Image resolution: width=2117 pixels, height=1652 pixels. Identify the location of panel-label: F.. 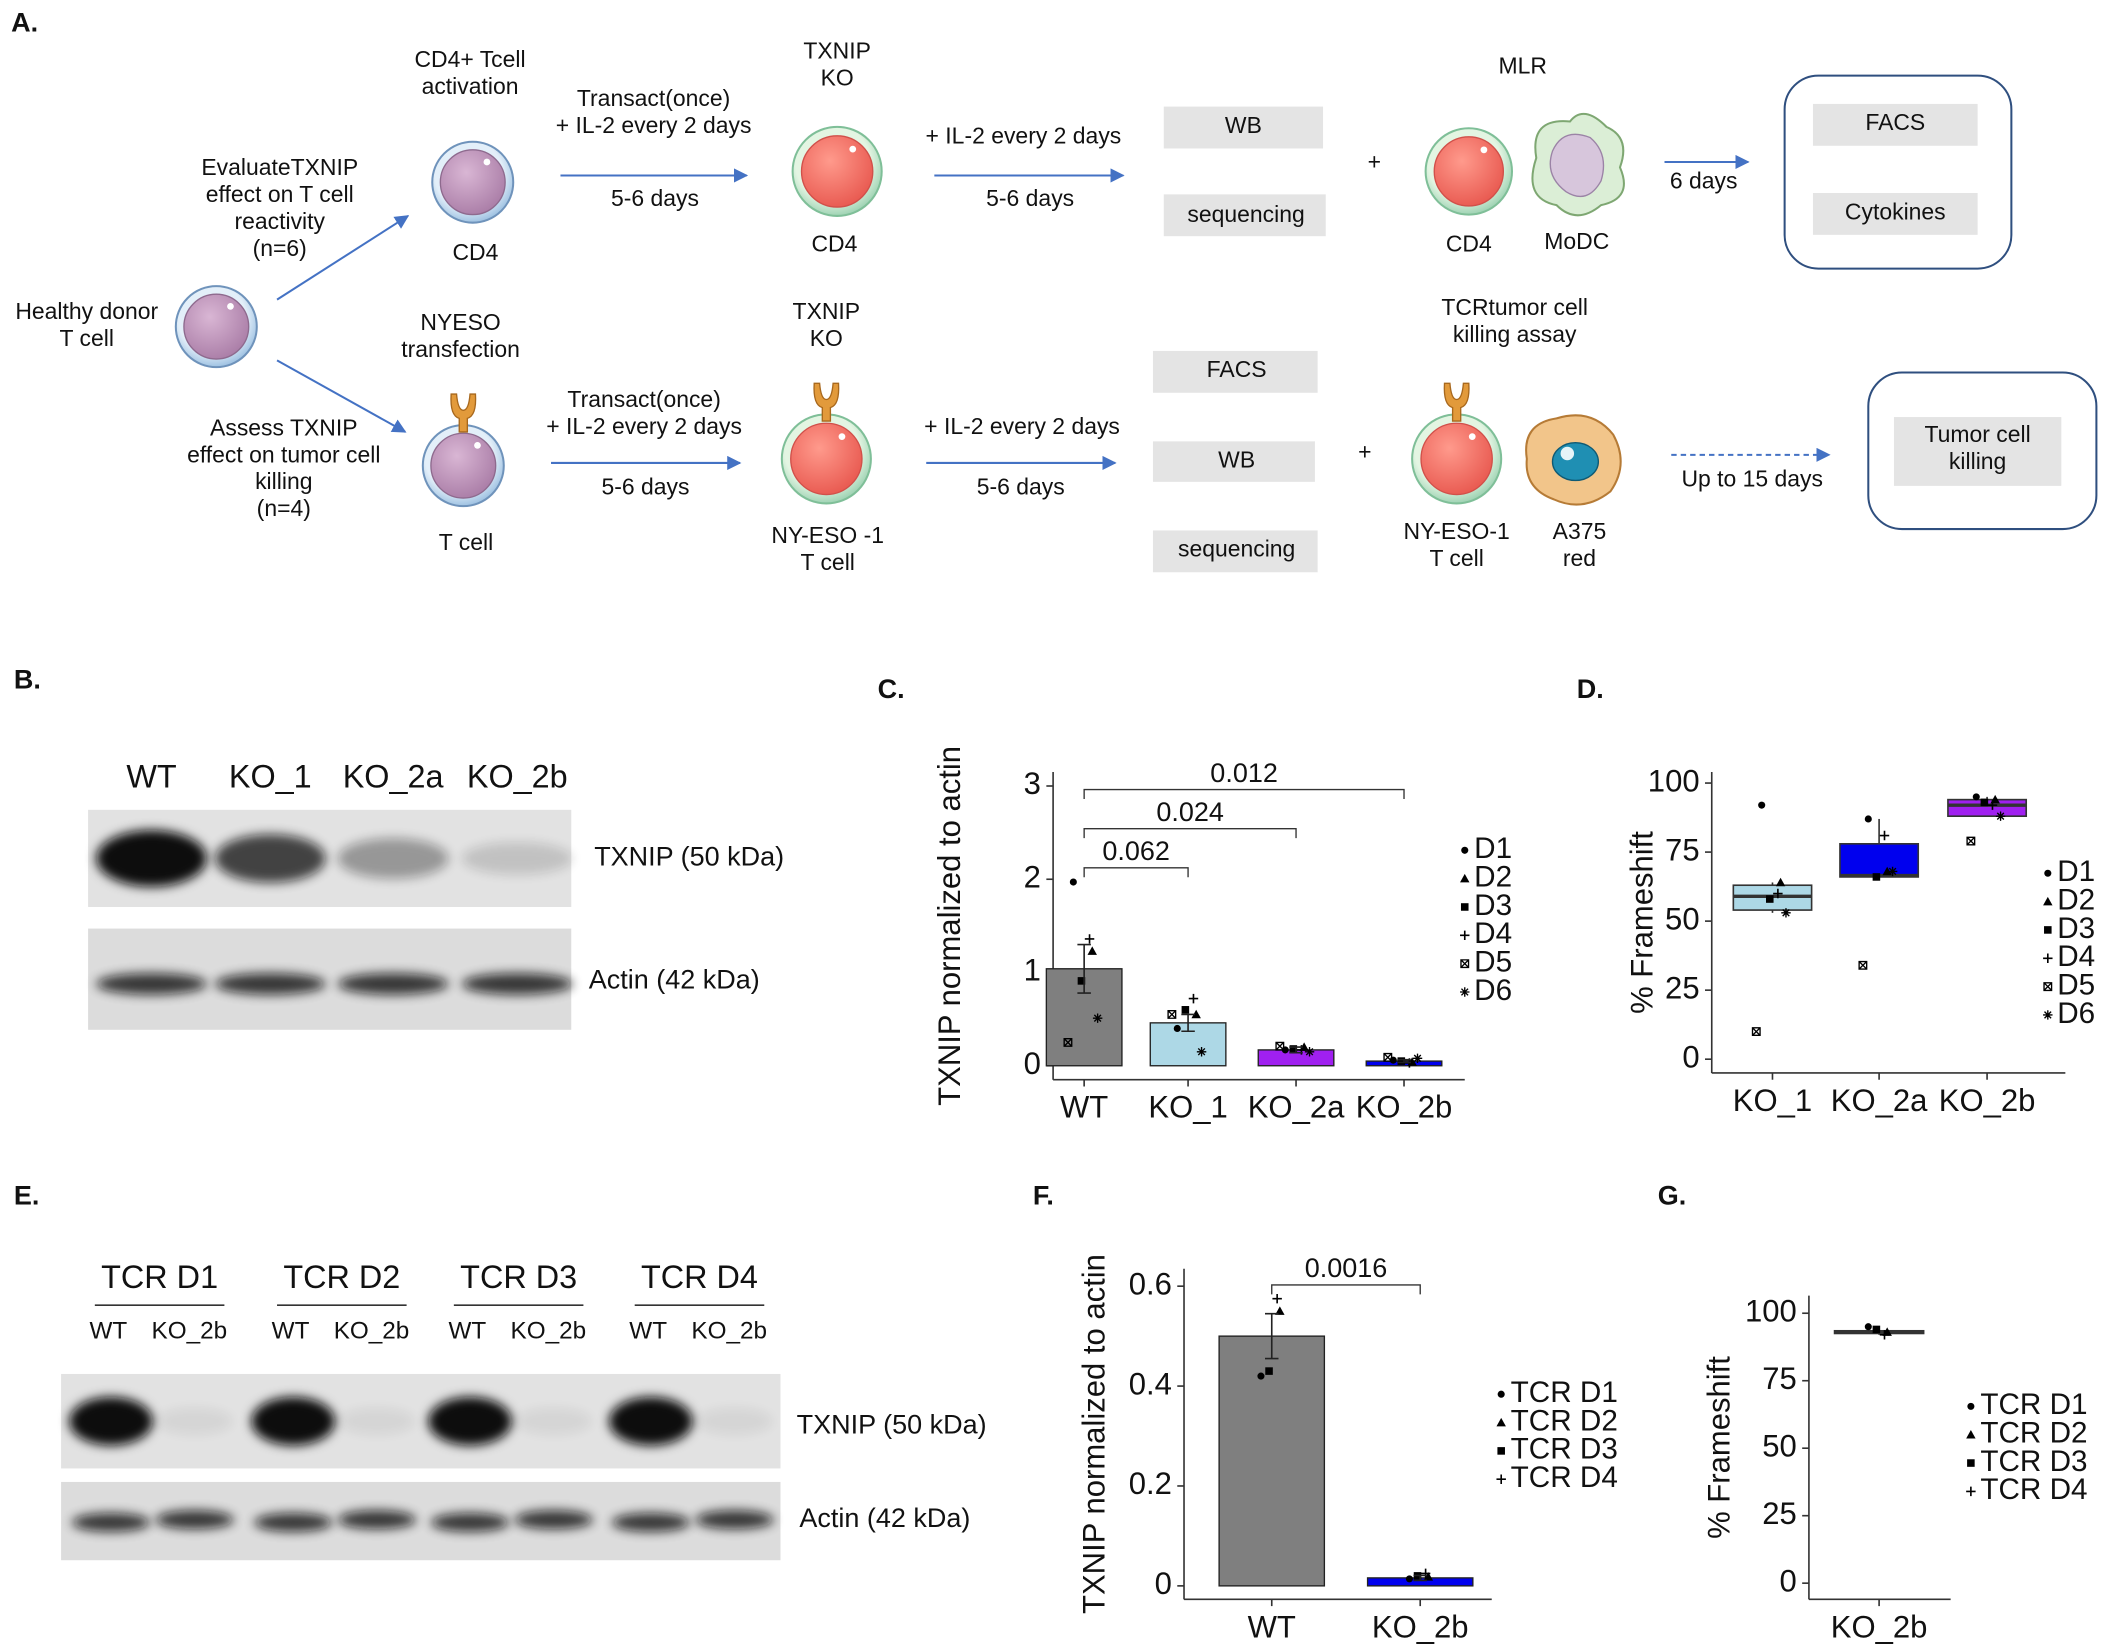
(1043, 1195).